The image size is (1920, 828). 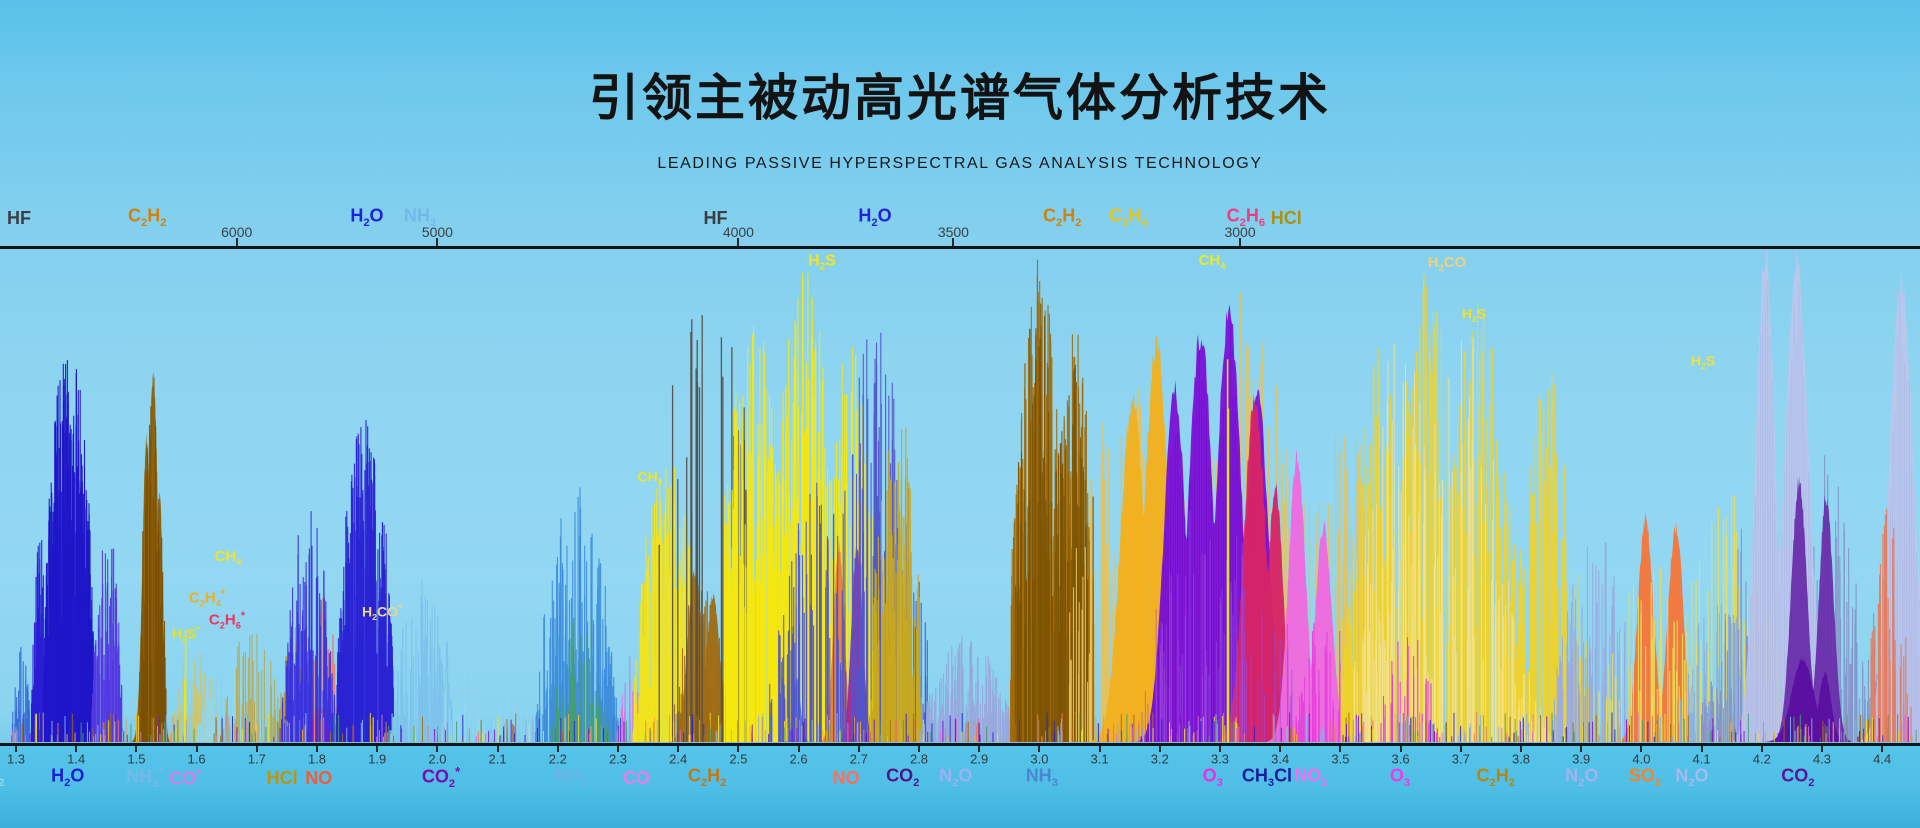 I want to click on page-title: 引领主被动高光谱气体分析技术, so click(x=960, y=98).